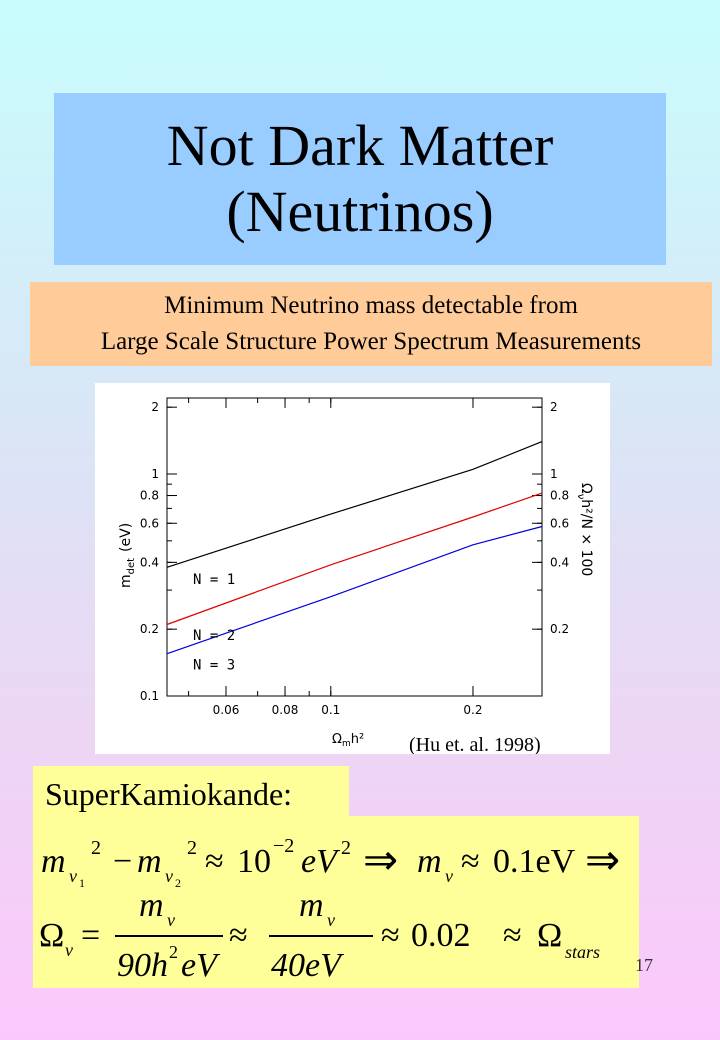  What do you see at coordinates (360, 211) in the screenshot?
I see `title-line-2: (Neutrinos)` at bounding box center [360, 211].